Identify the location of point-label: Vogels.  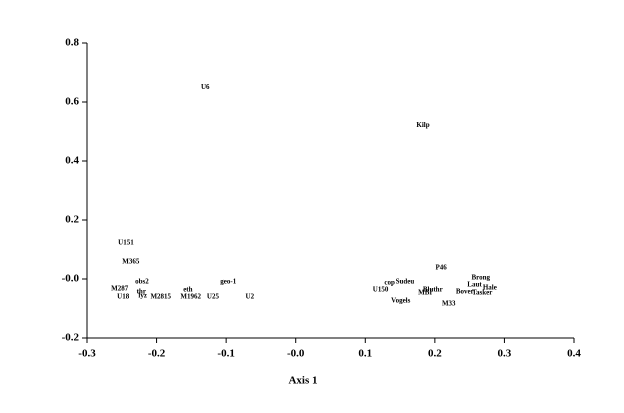
(400, 301).